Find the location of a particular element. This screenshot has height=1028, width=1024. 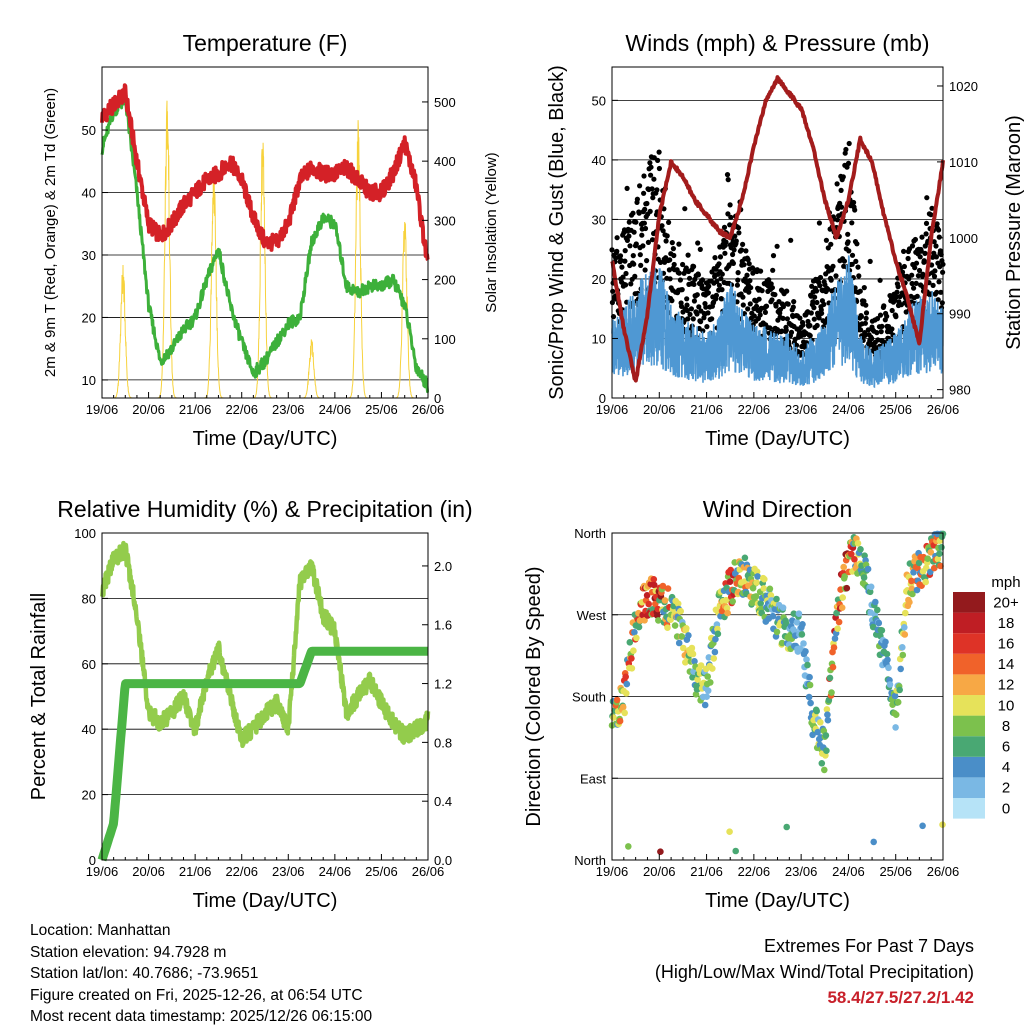

y-right-tick-label: 0.8 is located at coordinates (443, 742).